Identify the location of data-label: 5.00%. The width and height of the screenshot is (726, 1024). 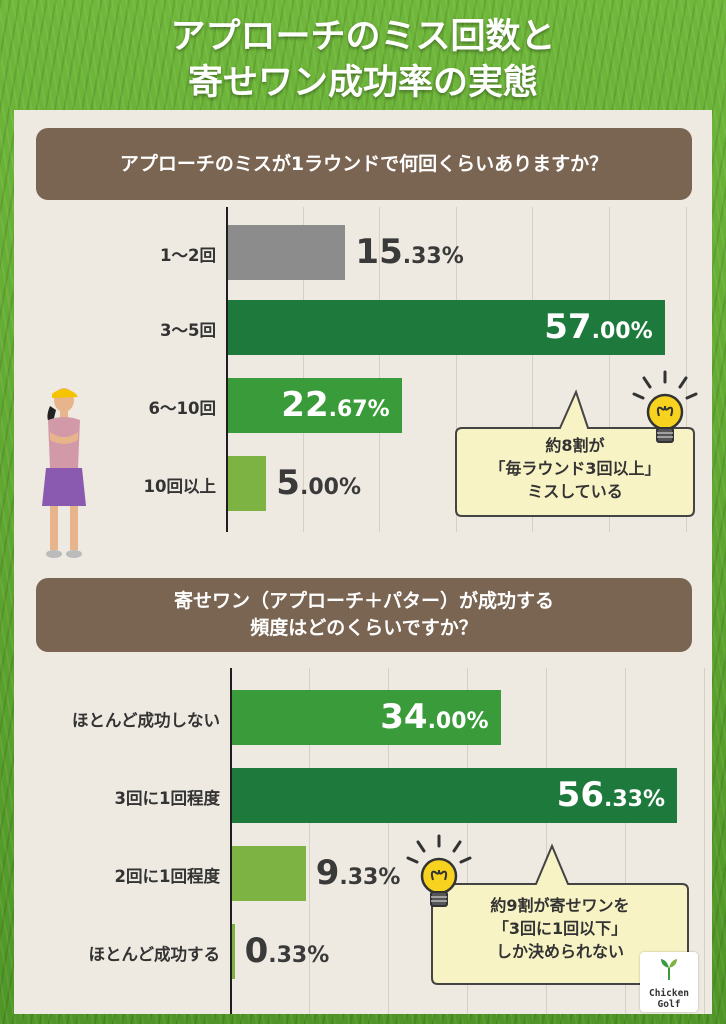
(318, 486).